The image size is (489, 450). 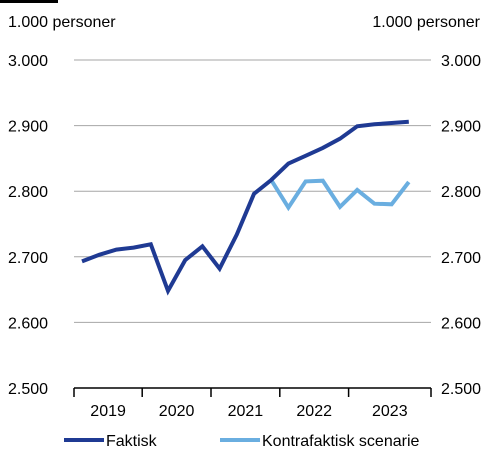 I want to click on x-tick-label: 2021, so click(x=246, y=411).